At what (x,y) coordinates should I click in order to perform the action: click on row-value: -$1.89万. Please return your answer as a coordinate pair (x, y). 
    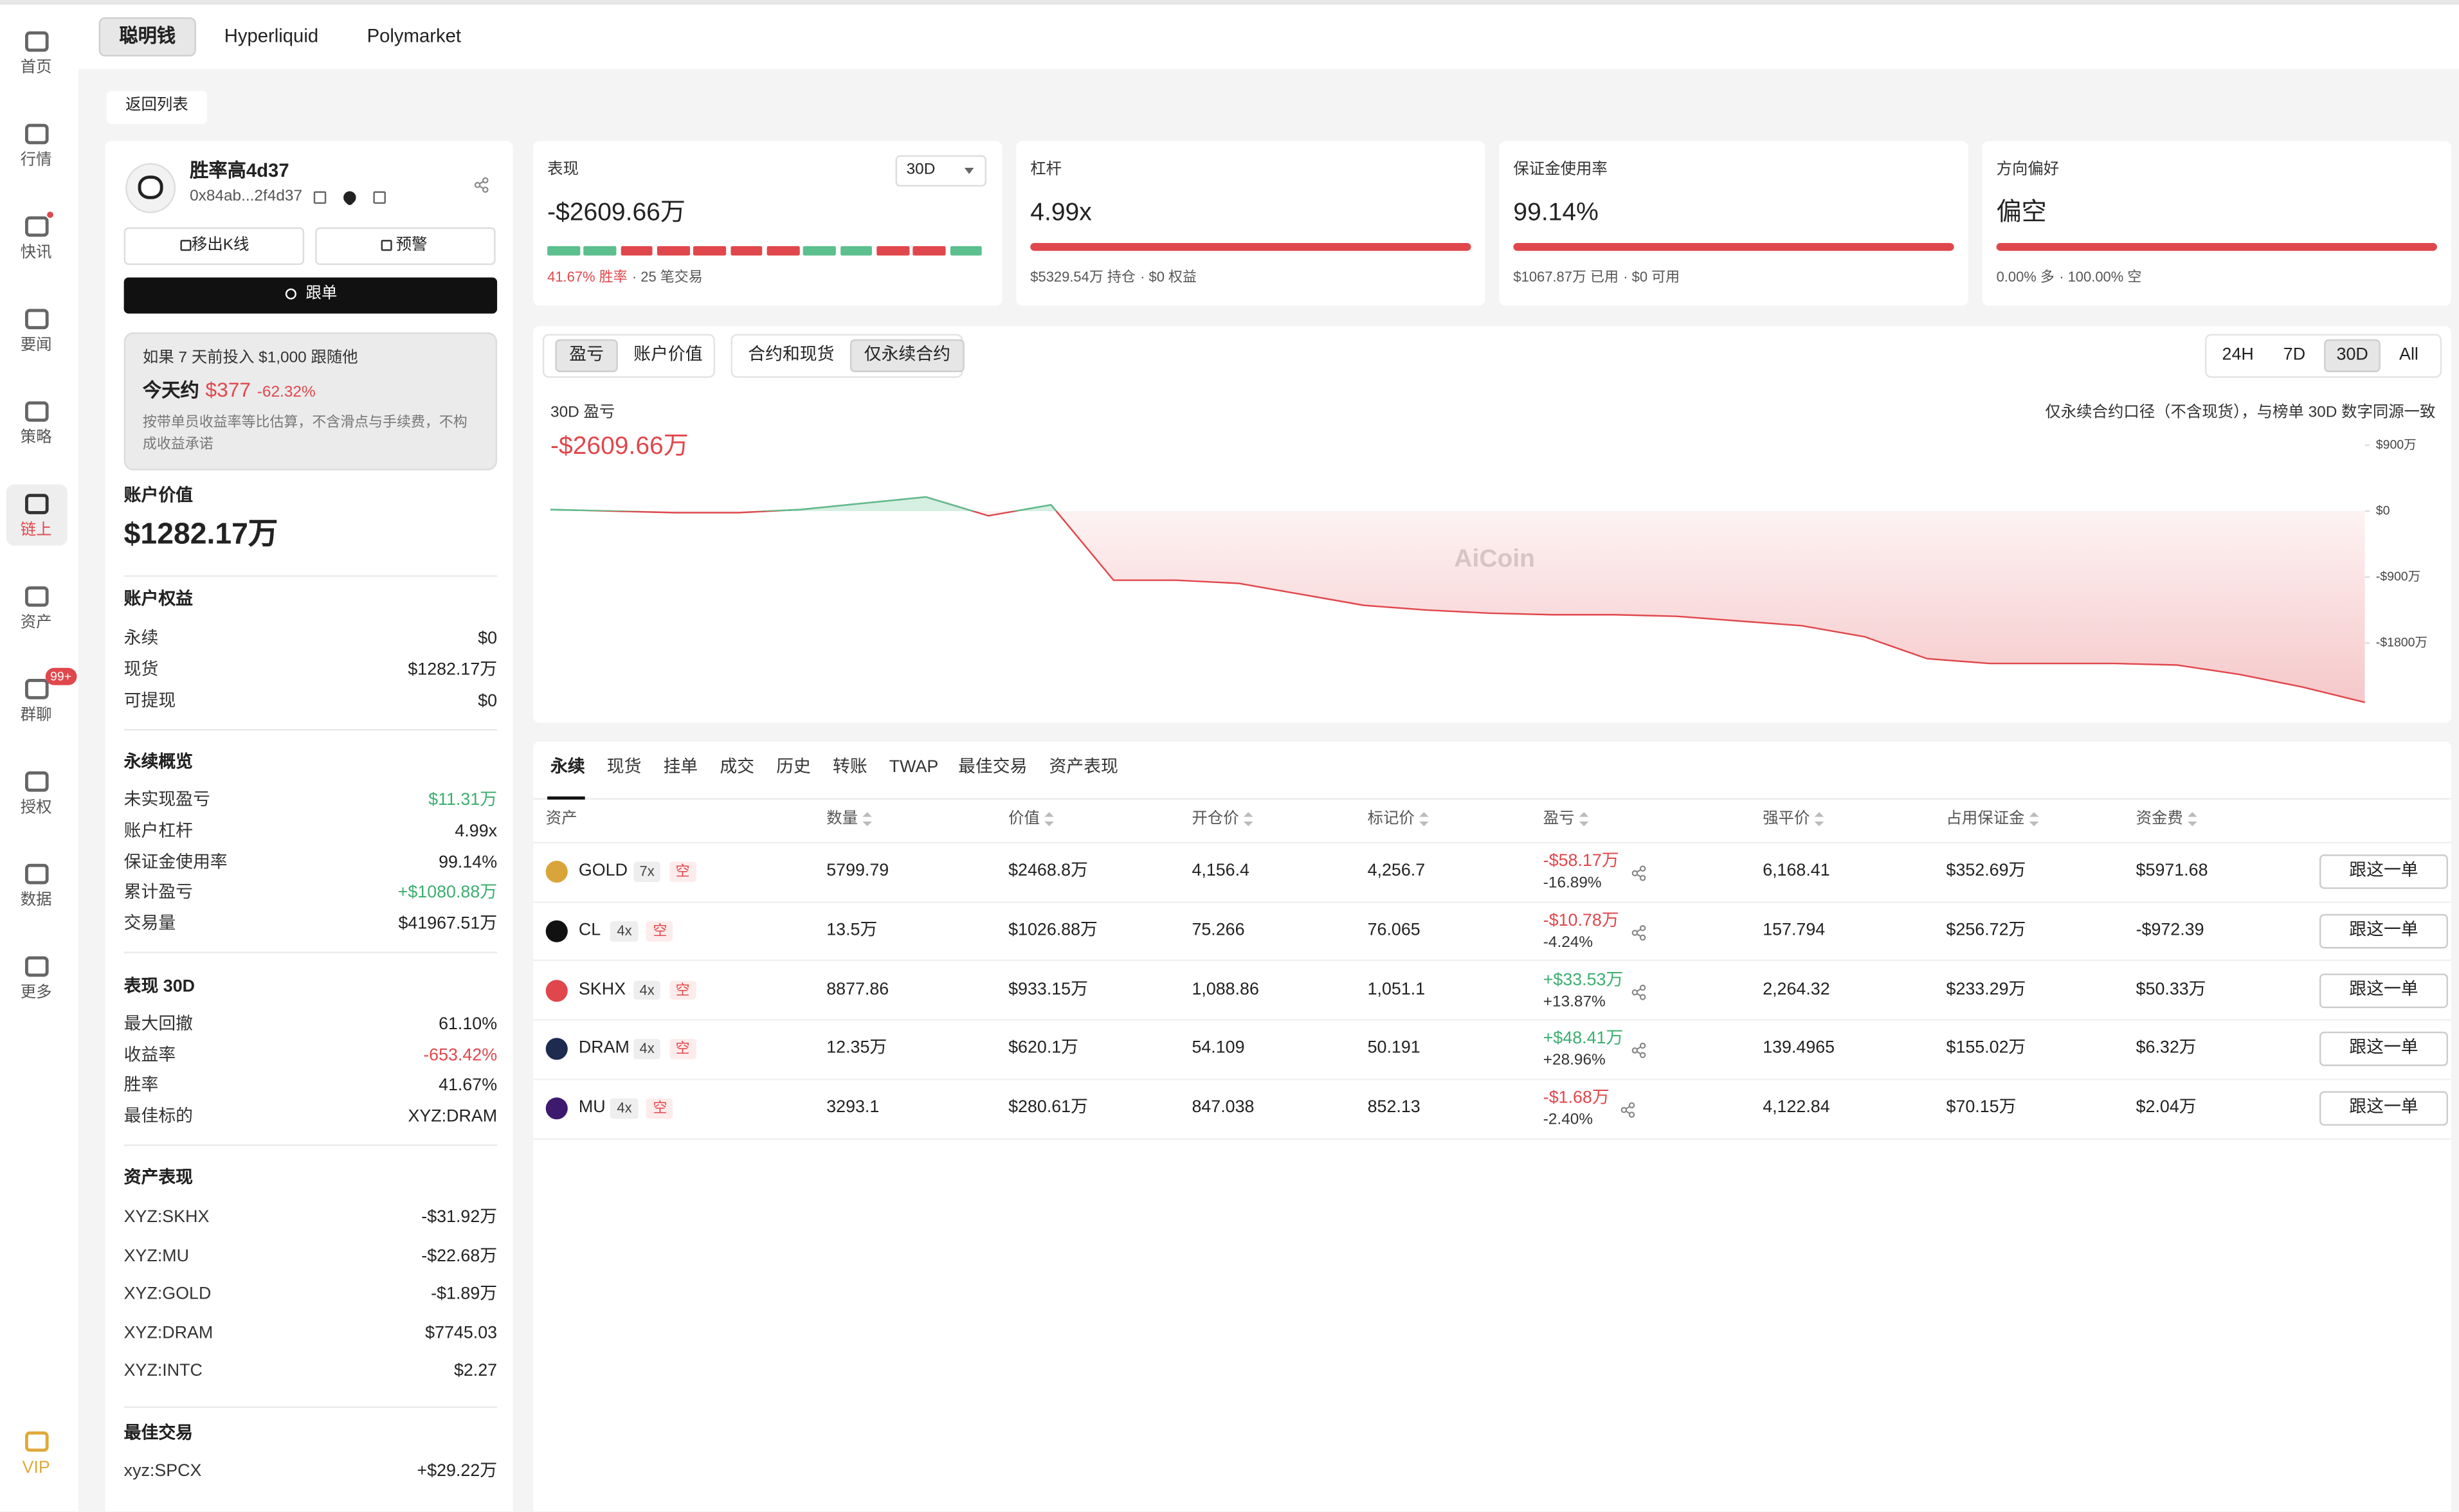
    Looking at the image, I should click on (464, 1294).